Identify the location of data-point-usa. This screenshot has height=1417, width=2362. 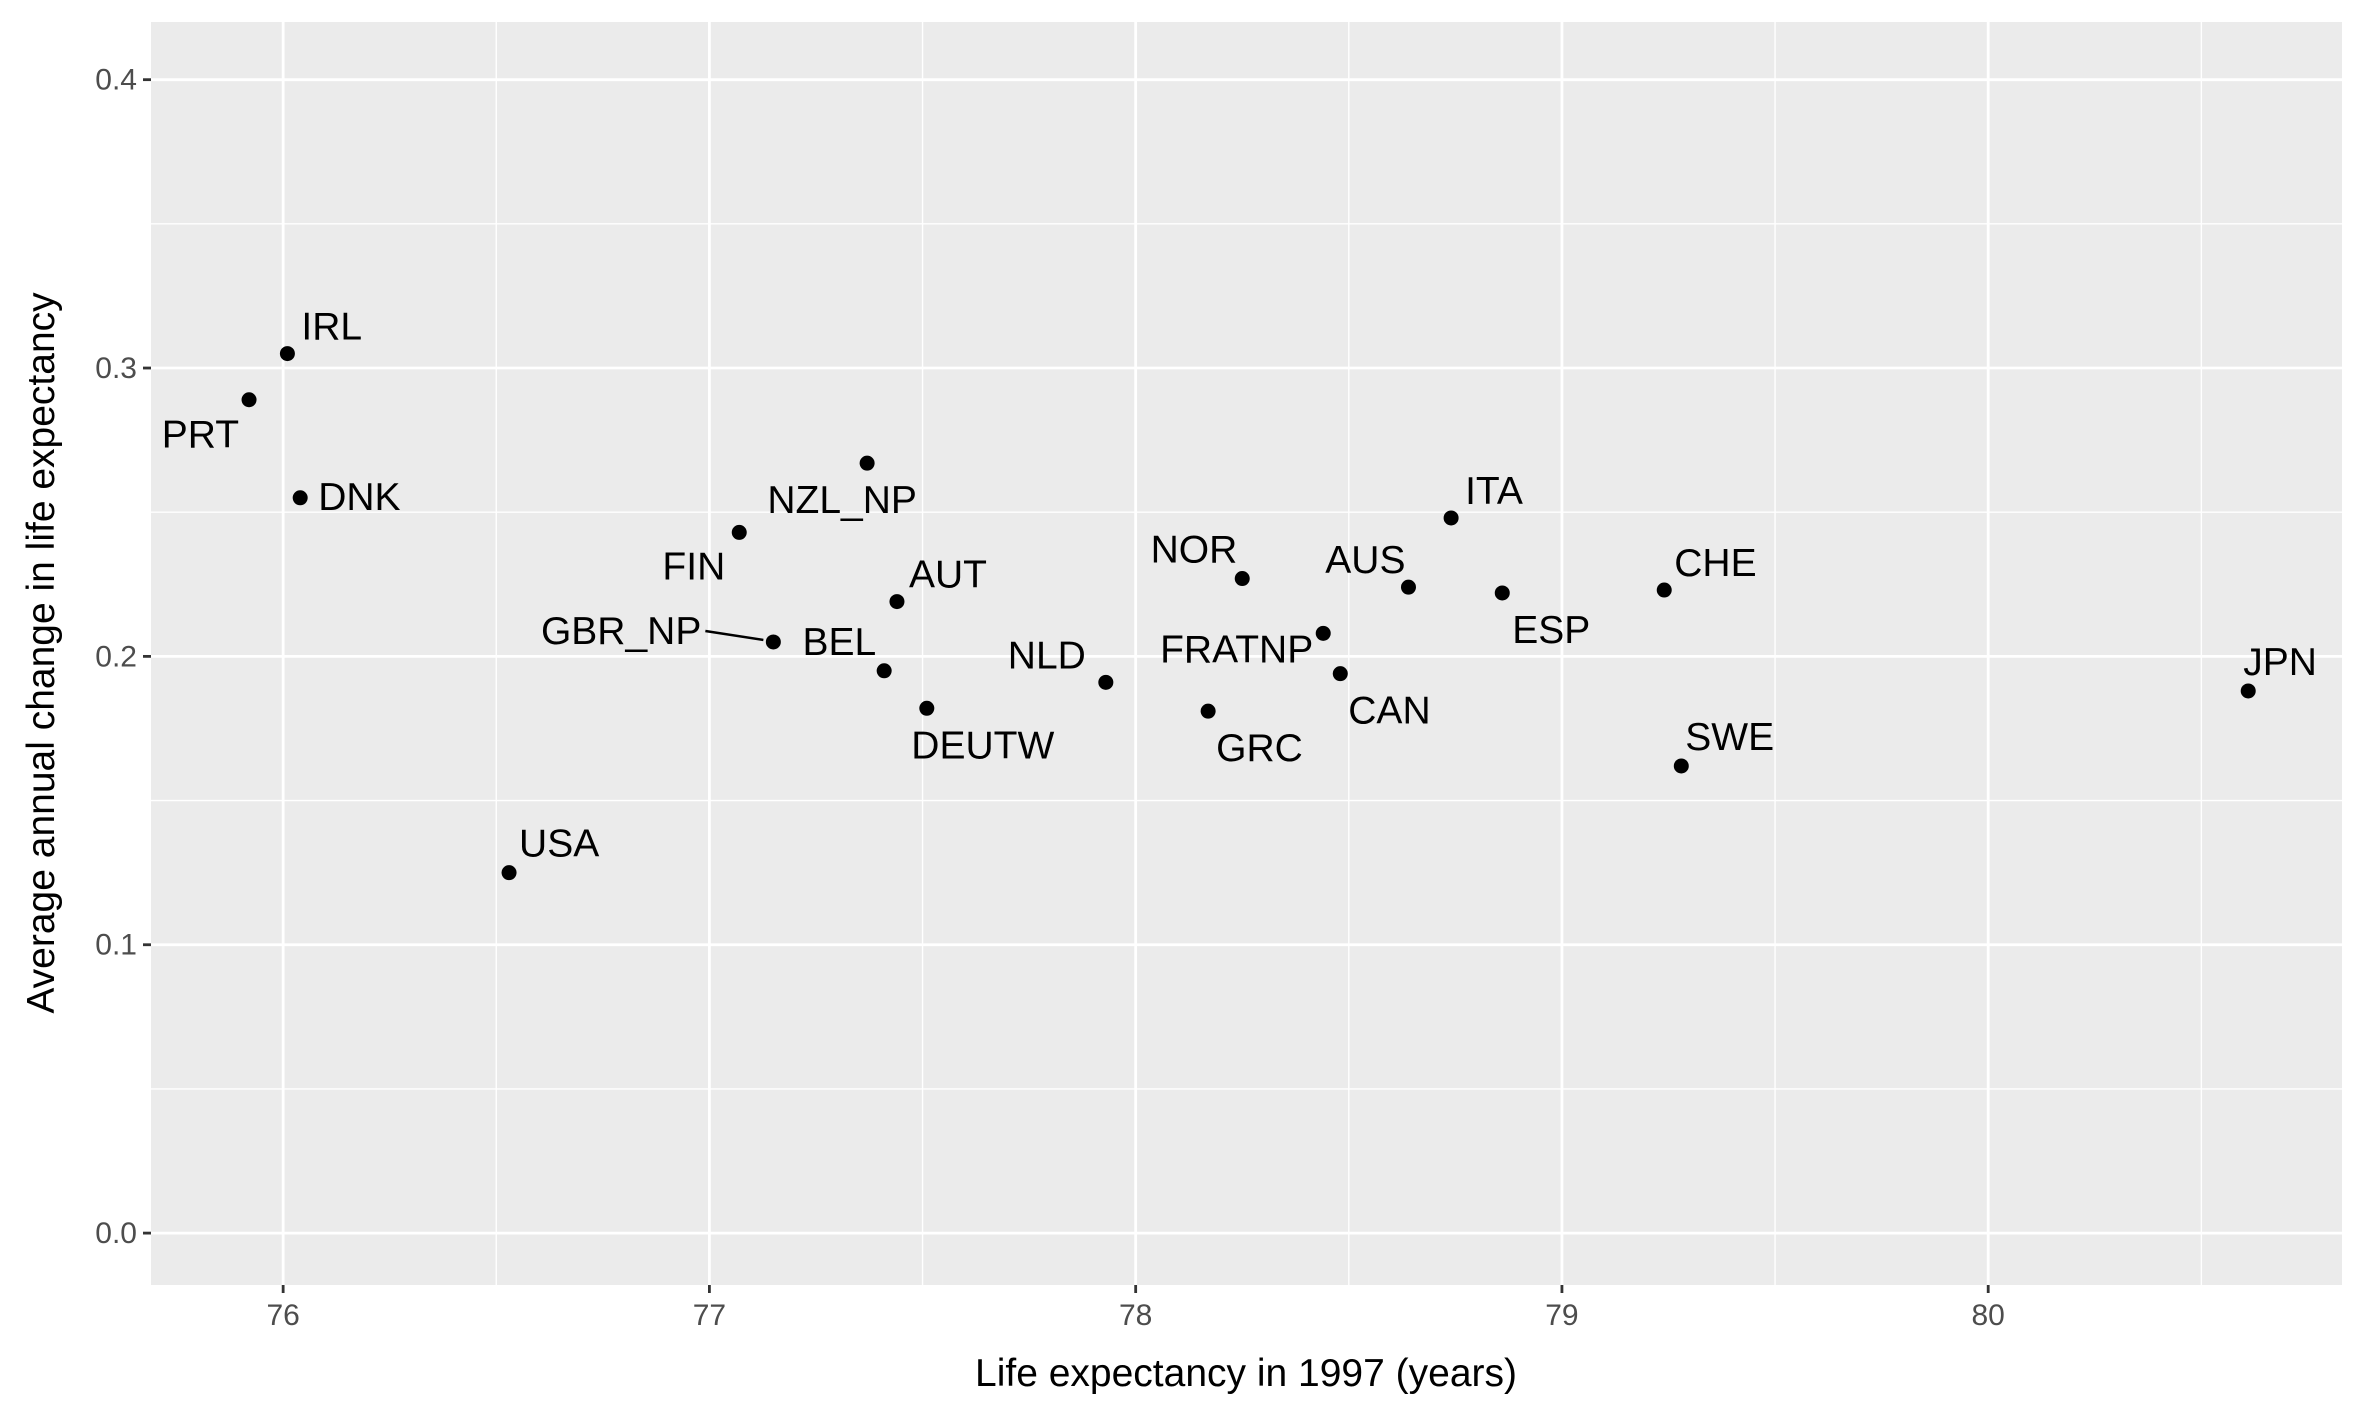
(509, 873).